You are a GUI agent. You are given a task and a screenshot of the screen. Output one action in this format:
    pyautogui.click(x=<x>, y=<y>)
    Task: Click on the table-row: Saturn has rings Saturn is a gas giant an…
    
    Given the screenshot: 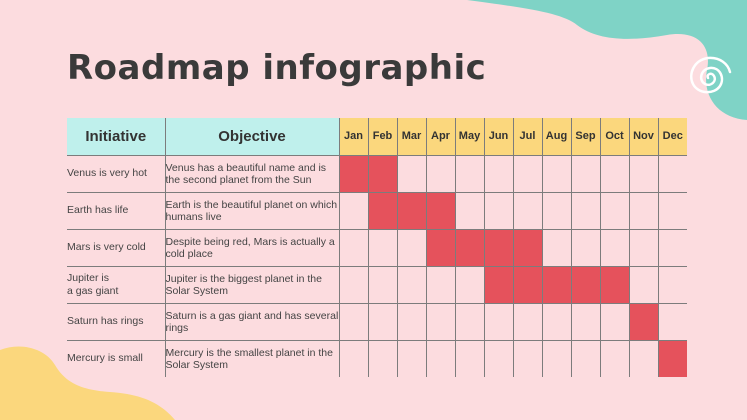 What is the action you would take?
    pyautogui.click(x=377, y=322)
    